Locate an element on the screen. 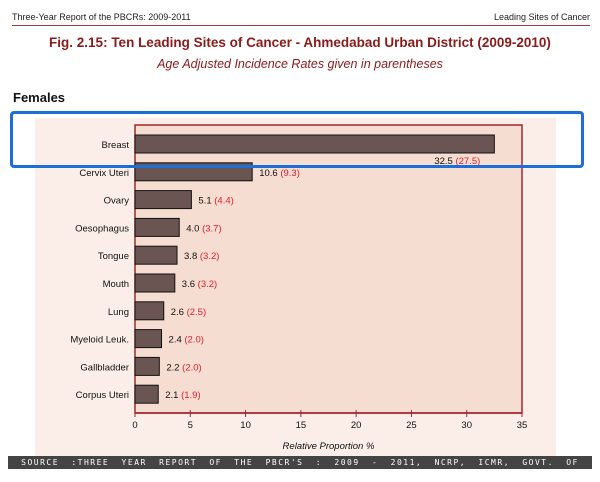 The height and width of the screenshot is (482, 600). value-label: 32.5 (27.5) is located at coordinates (457, 161).